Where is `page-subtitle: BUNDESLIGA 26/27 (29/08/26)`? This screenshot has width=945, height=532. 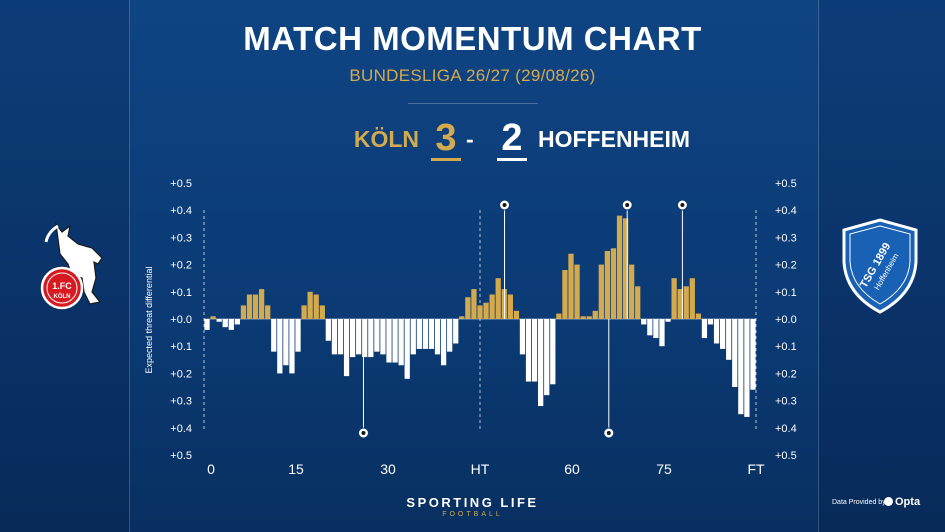
page-subtitle: BUNDESLIGA 26/27 (29/08/26) is located at coordinates (472, 75).